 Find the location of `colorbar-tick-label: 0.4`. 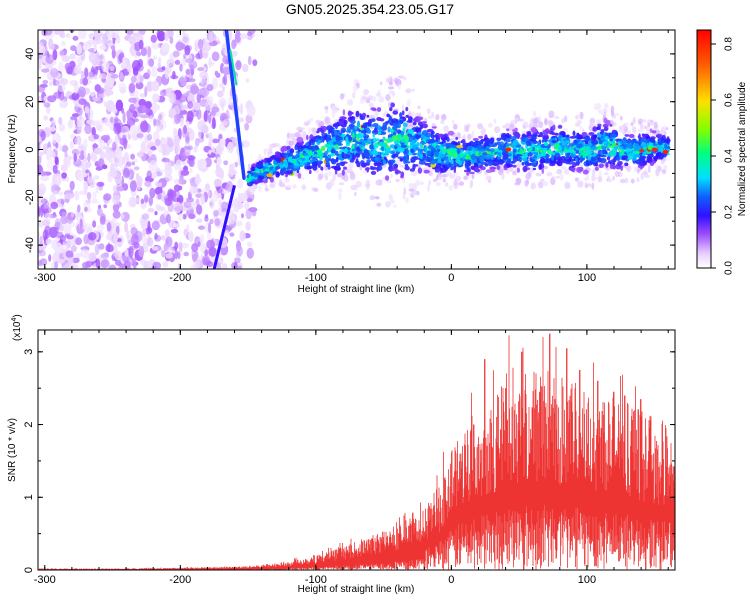

colorbar-tick-label: 0.4 is located at coordinates (729, 156).